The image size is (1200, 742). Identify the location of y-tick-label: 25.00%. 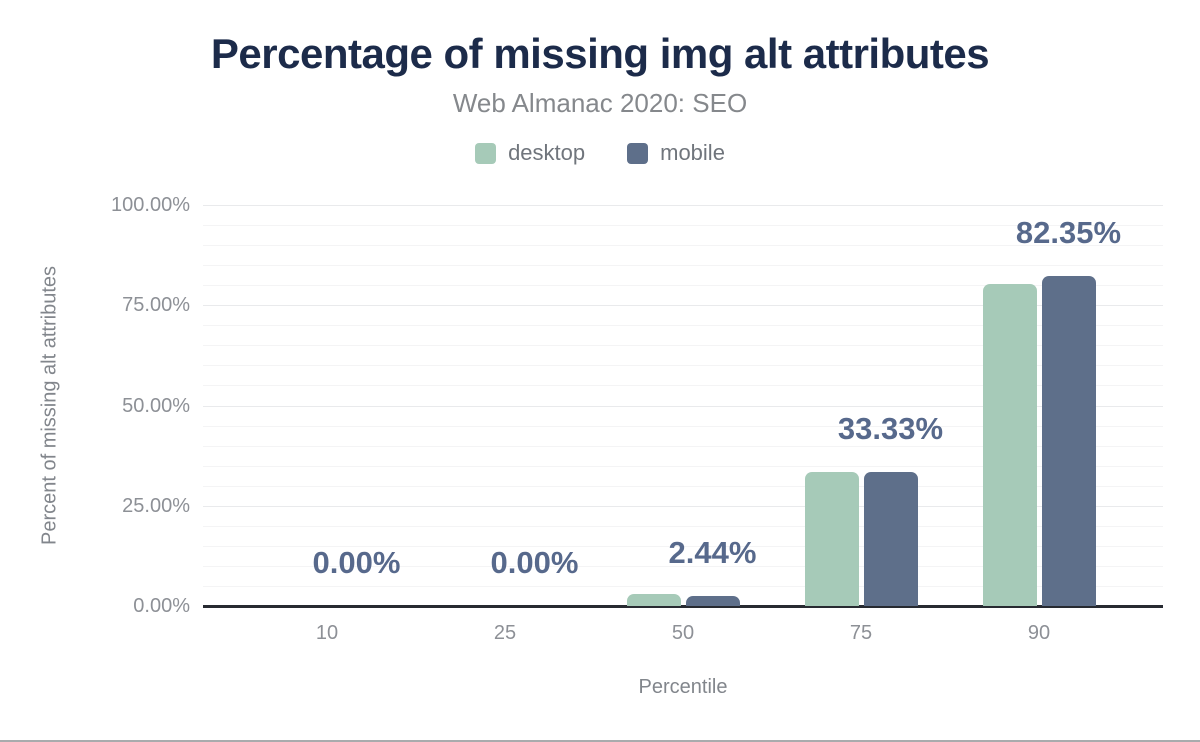
(156, 505).